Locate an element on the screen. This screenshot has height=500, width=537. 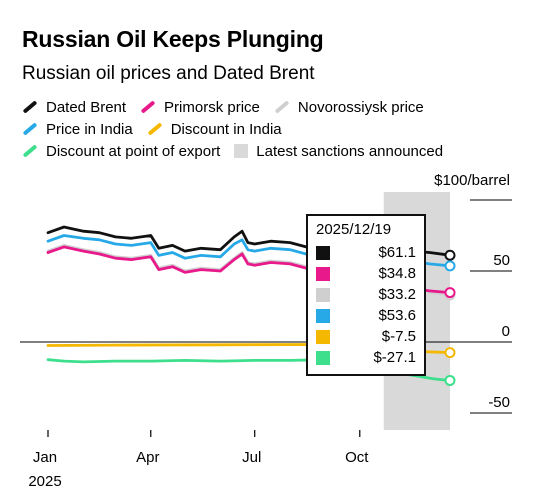
x-tick-label: Oct is located at coordinates (357, 457).